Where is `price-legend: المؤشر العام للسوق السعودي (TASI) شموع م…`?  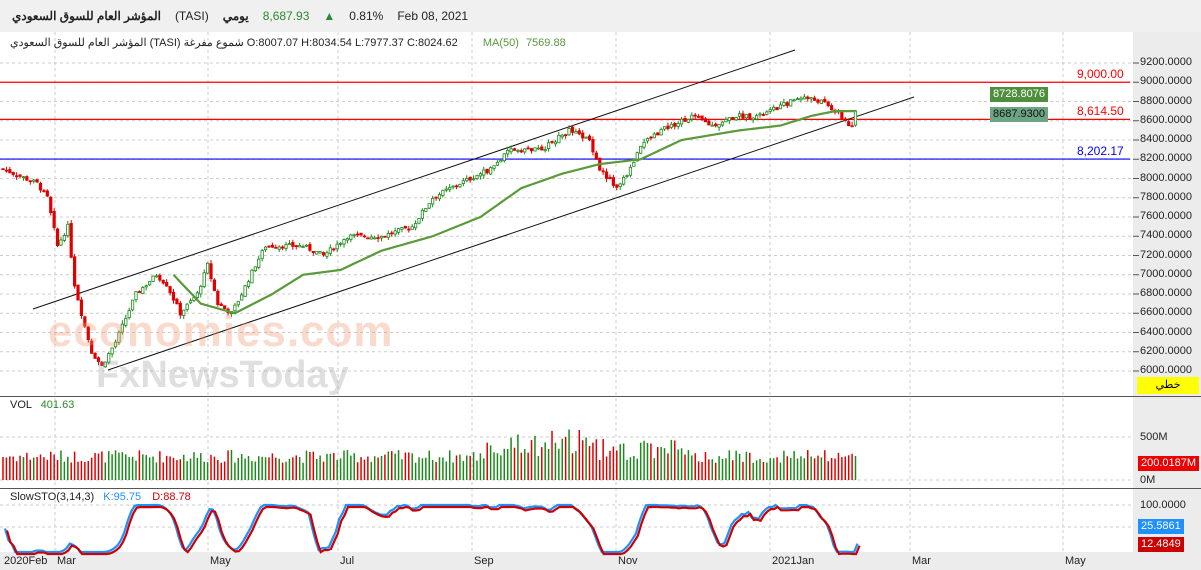 price-legend: المؤشر العام للسوق السعودي (TASI) شموع م… is located at coordinates (288, 43).